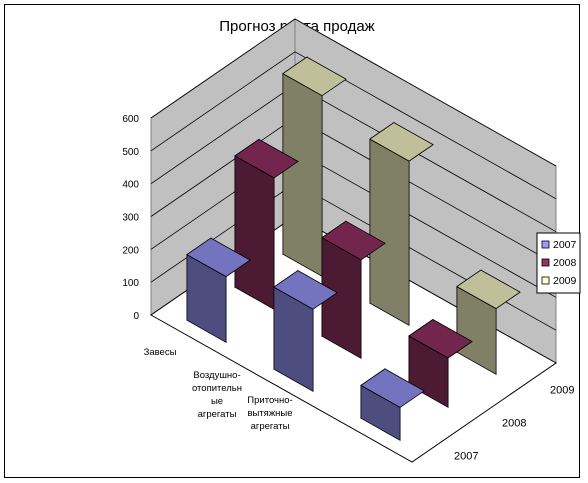 The image size is (588, 483). I want to click on category-label: Воздушно-отопительн ые агрегаты, so click(217, 395).